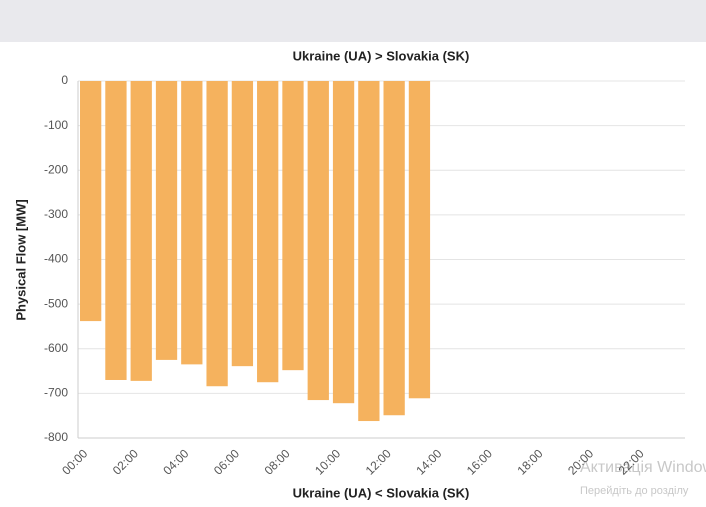 The height and width of the screenshot is (507, 706). I want to click on x-tick-label: 10:00, so click(327, 461).